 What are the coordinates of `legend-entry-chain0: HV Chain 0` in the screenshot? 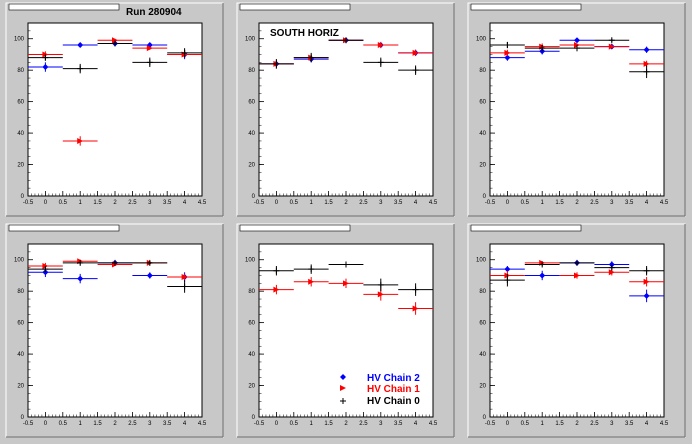 It's located at (380, 401).